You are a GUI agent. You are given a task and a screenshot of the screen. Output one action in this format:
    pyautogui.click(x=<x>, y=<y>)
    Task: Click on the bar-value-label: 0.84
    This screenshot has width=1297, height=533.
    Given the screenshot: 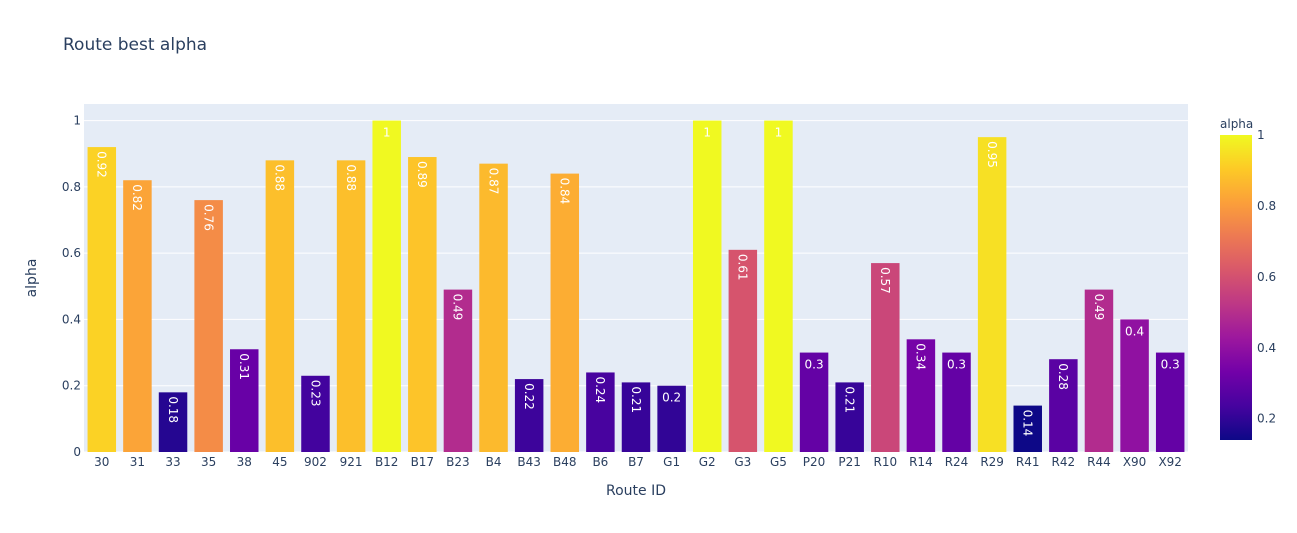 What is the action you would take?
    pyautogui.click(x=565, y=191)
    